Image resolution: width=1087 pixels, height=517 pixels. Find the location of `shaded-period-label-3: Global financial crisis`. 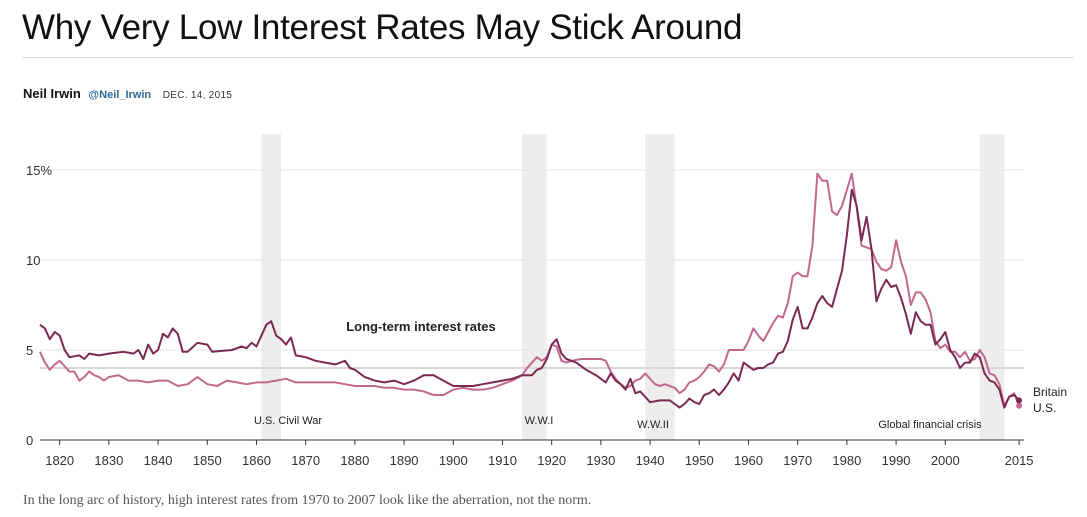

shaded-period-label-3: Global financial crisis is located at coordinates (930, 425).